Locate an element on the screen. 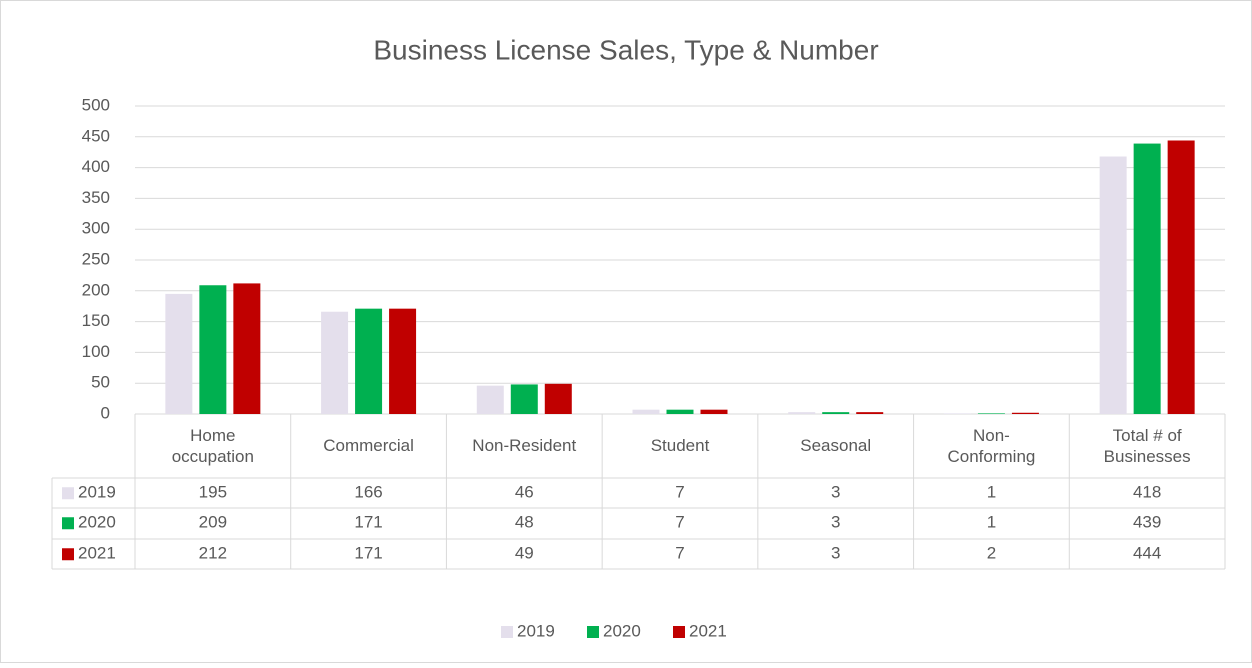 The image size is (1252, 668). x-tick-label-box: Non-Resident is located at coordinates (524, 446).